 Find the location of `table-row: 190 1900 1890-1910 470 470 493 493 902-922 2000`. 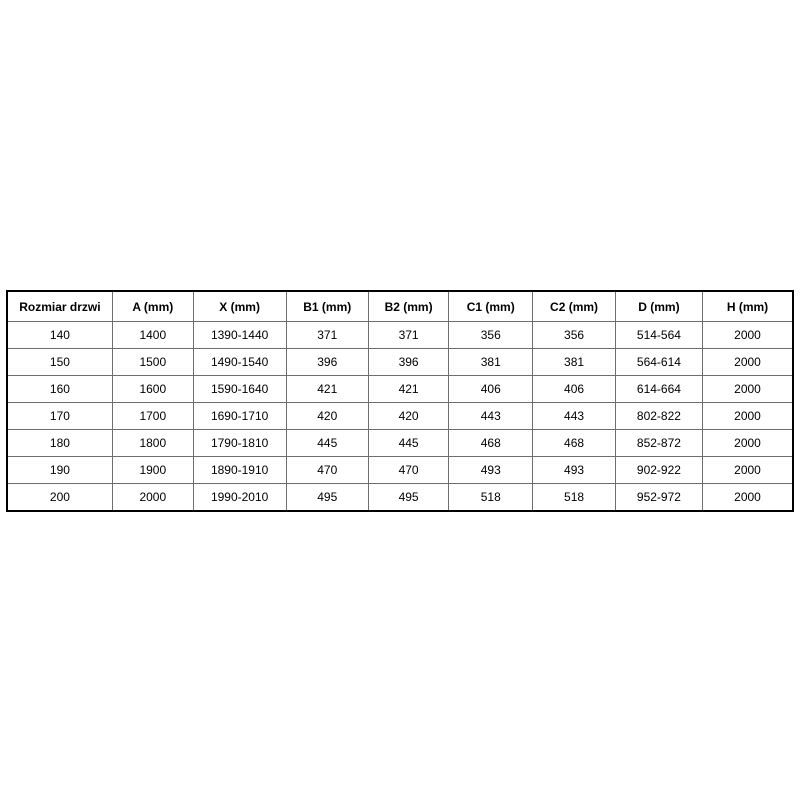

table-row: 190 1900 1890-1910 470 470 493 493 902-922 2000 is located at coordinates (400, 470).